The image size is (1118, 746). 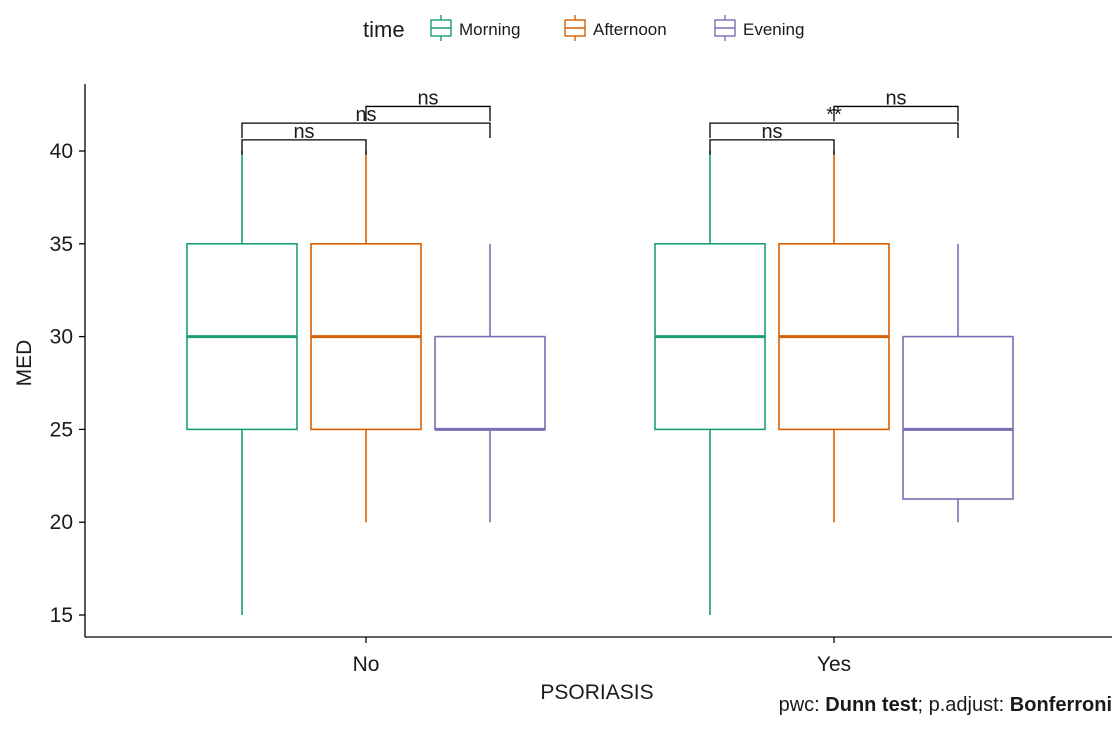 I want to click on x-axis-title: PSORIASIS, so click(x=596, y=692).